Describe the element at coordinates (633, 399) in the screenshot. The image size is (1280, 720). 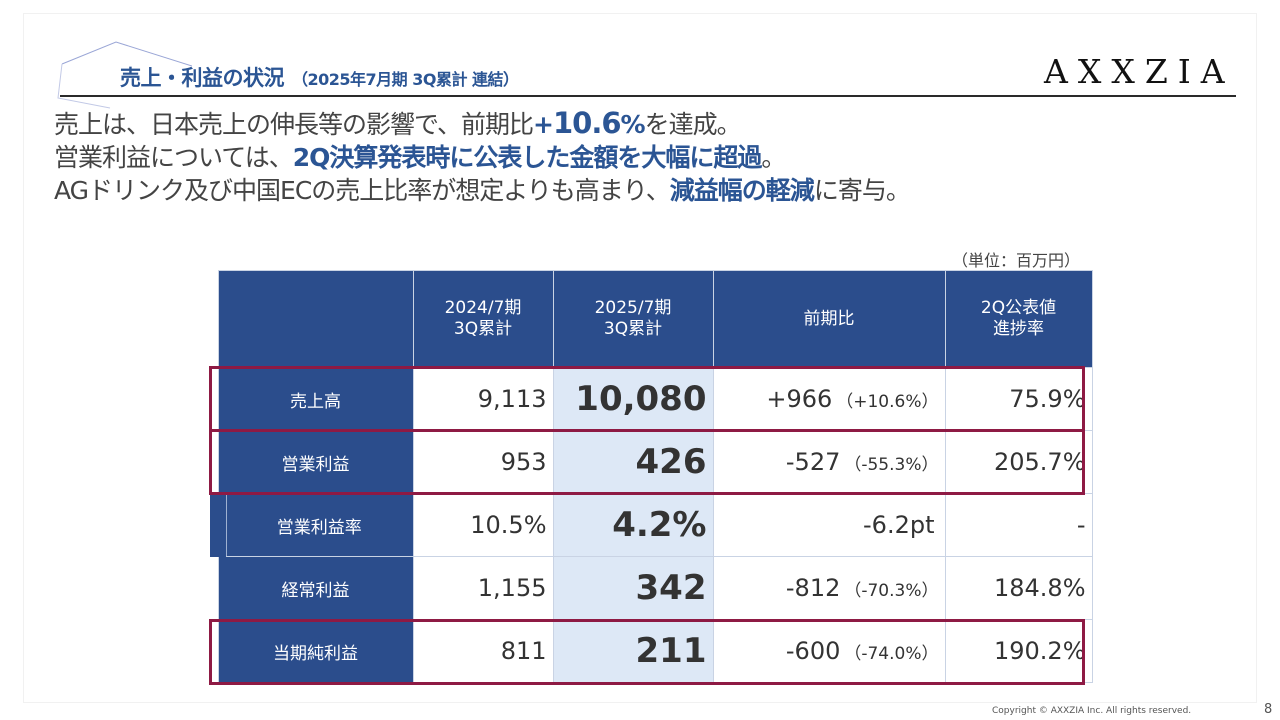
I see `current-value: 10,080` at that location.